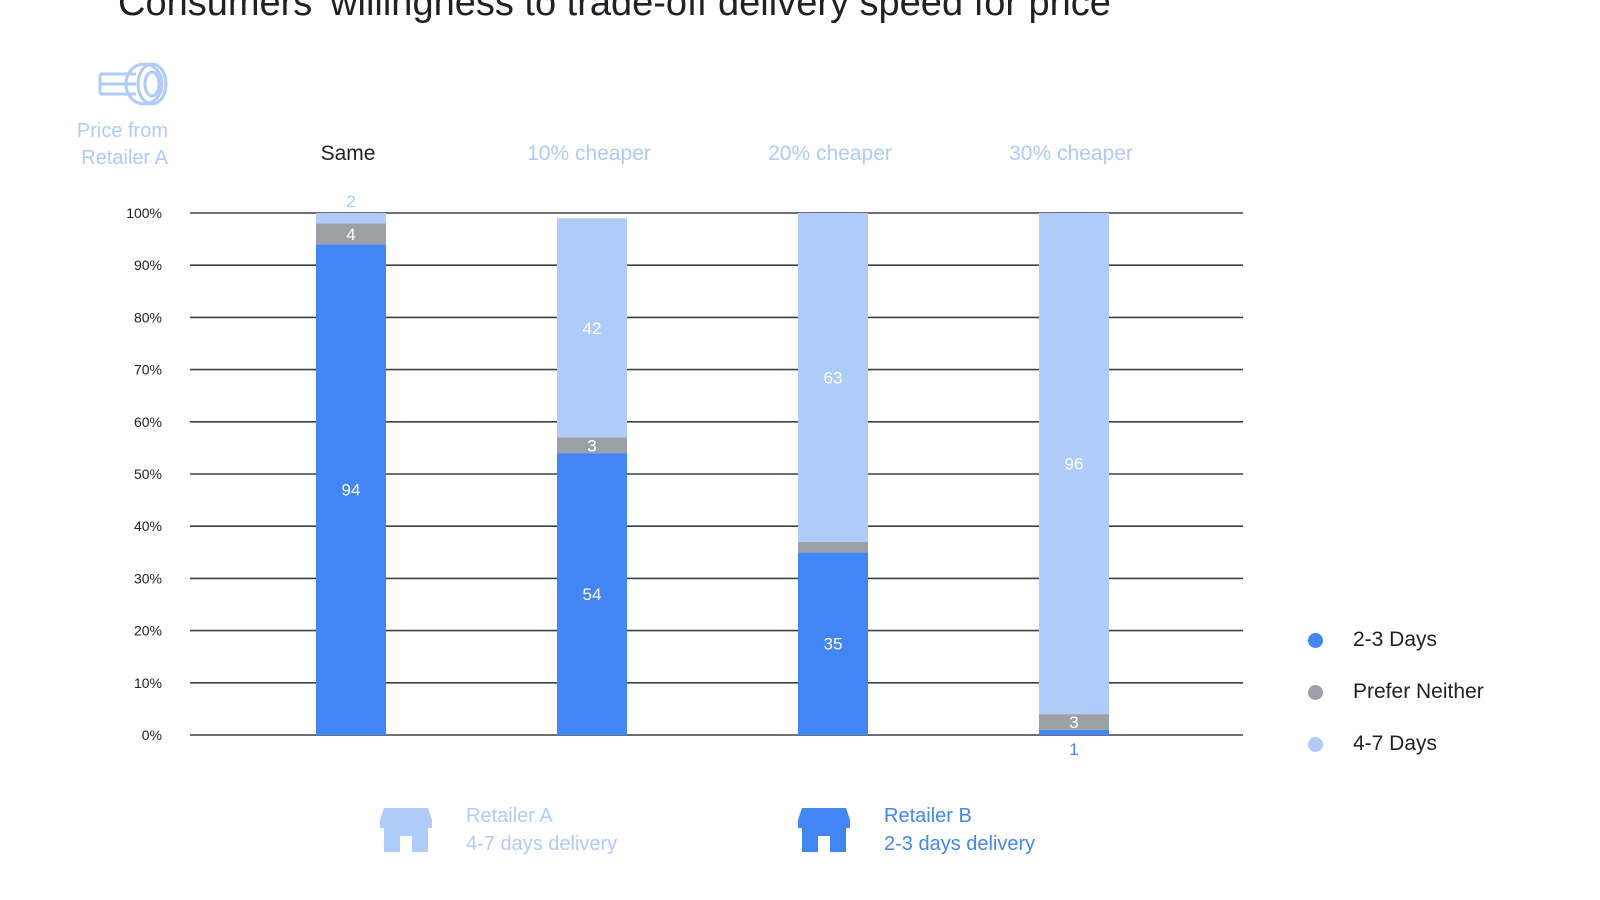  I want to click on category-label: 30% cheaper, so click(1071, 153).